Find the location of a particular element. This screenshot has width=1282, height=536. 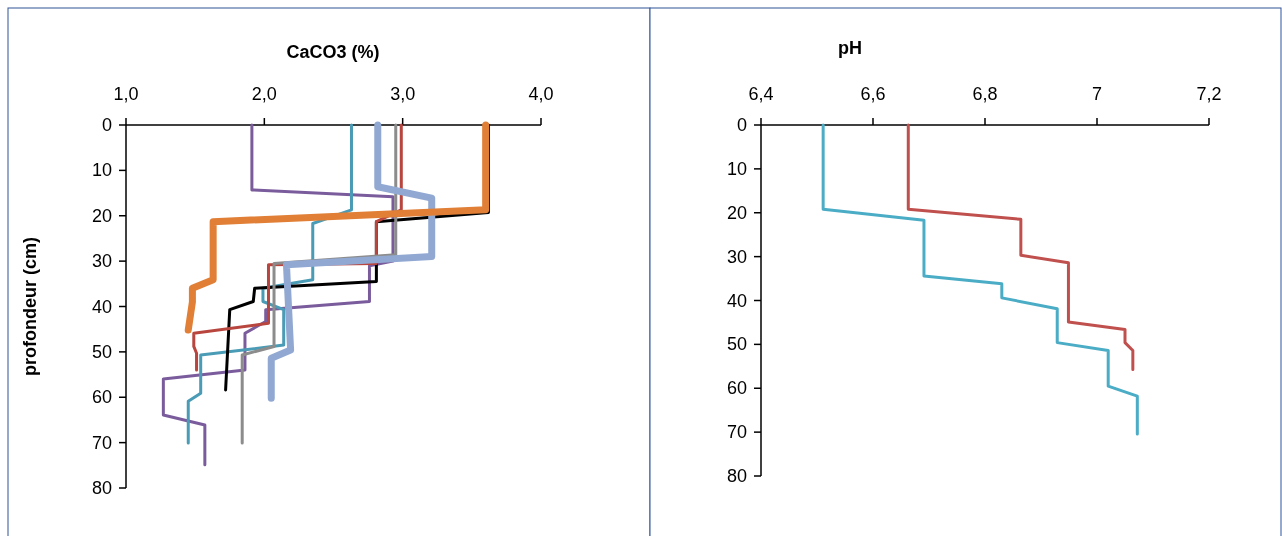

x-tick-label: 2,0 is located at coordinates (264, 94).